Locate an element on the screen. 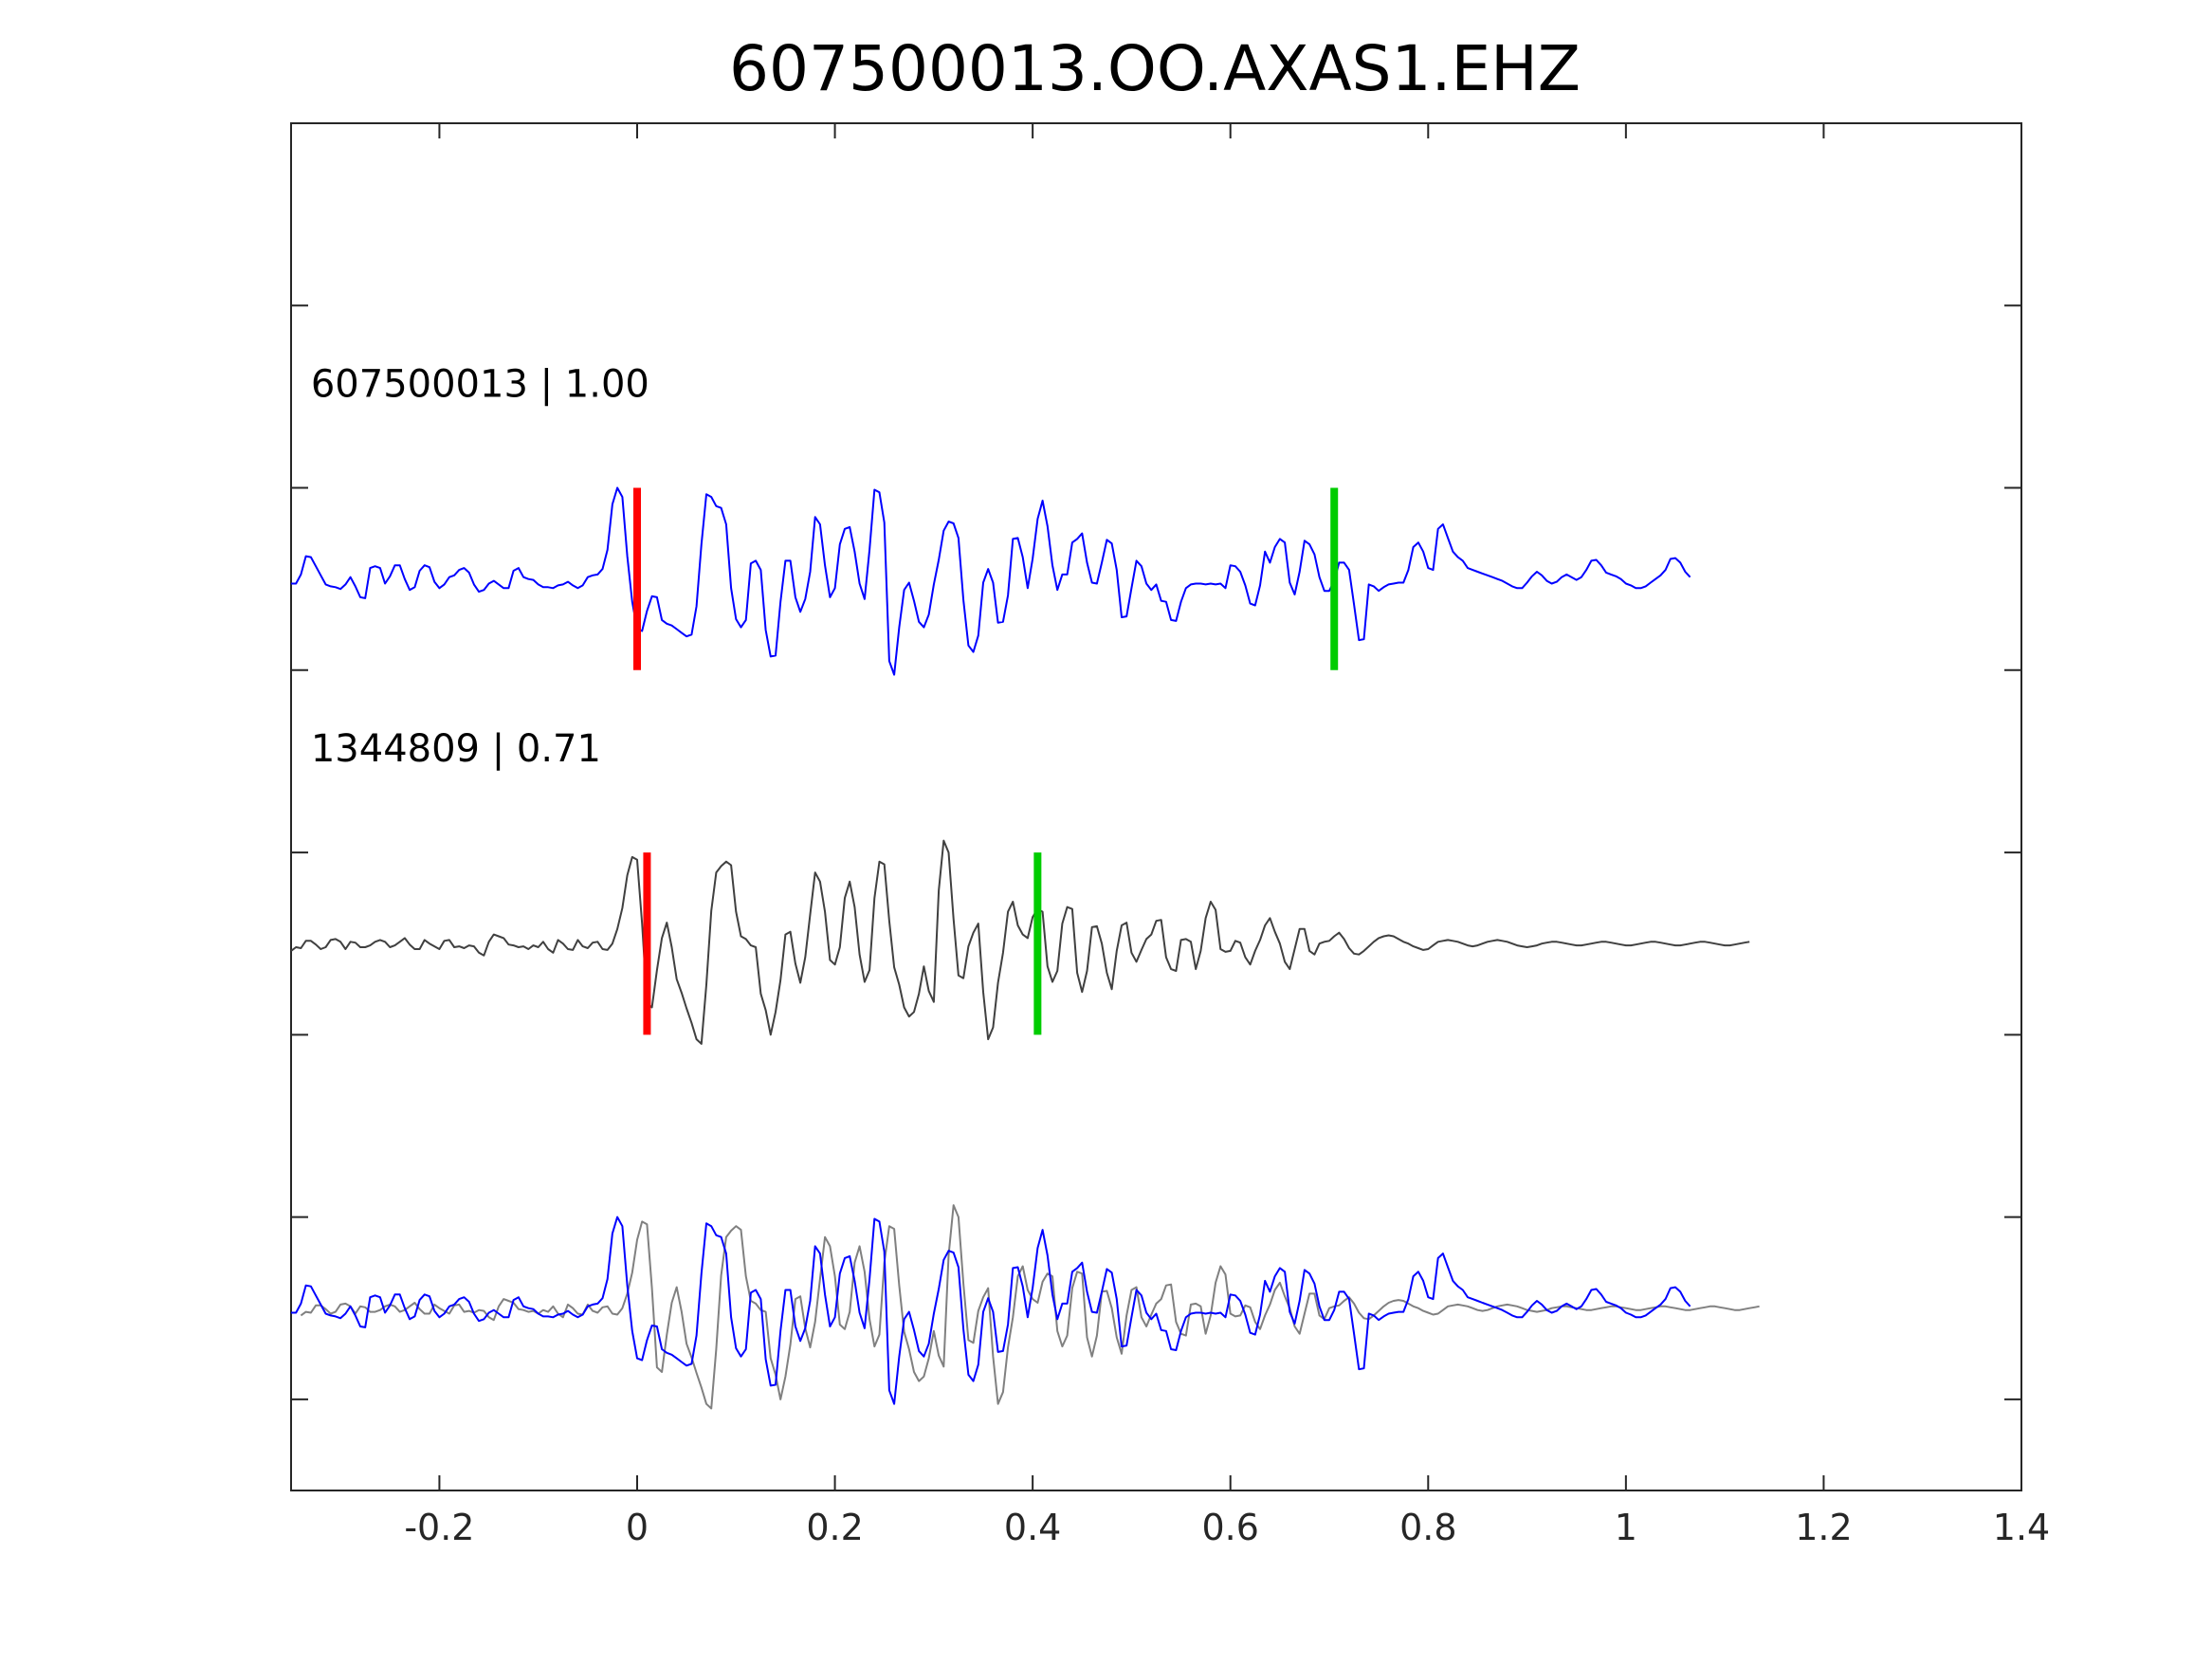 The width and height of the screenshot is (2212, 1664). x-tick-label: 0.6 is located at coordinates (1229, 1527).